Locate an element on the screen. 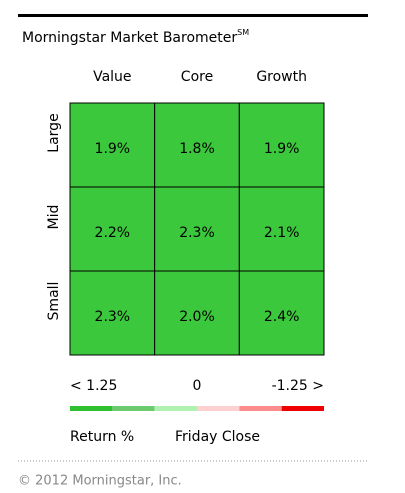 Image resolution: width=405 pixels, height=493 pixels. cell-label: 2.0% is located at coordinates (197, 317).